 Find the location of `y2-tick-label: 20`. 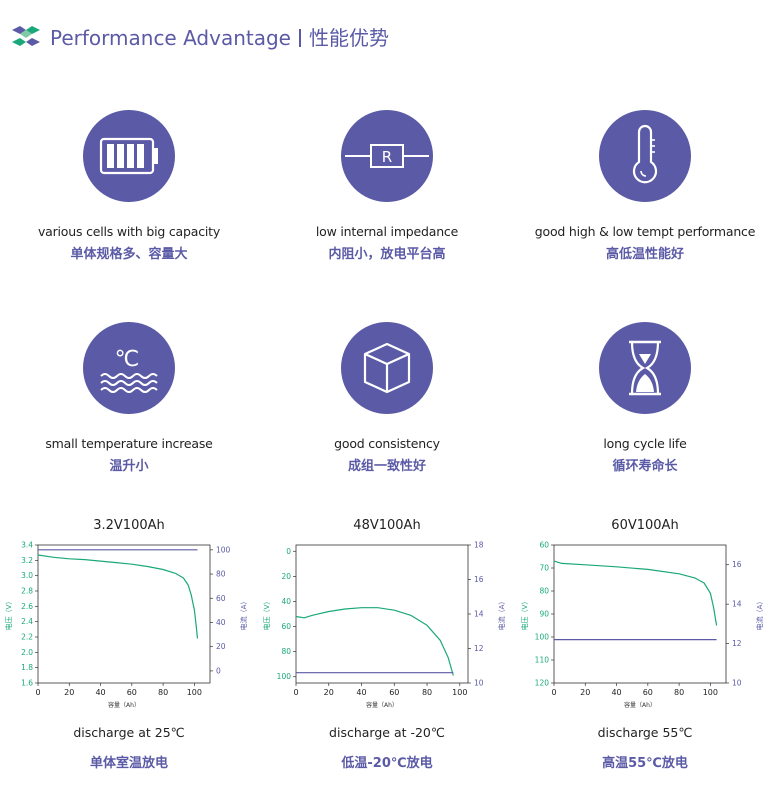

y2-tick-label: 20 is located at coordinates (221, 646).